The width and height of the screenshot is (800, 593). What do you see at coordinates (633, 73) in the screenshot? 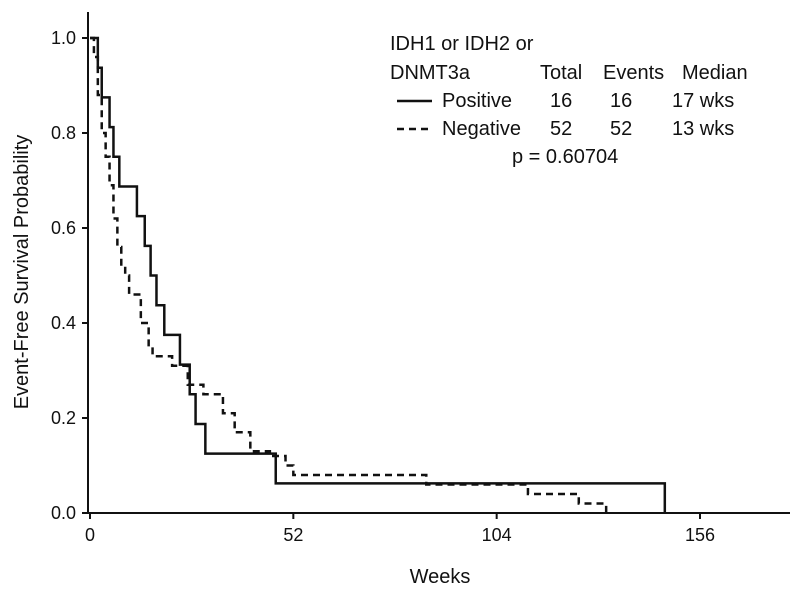
I see `legend-col-events: Events` at bounding box center [633, 73].